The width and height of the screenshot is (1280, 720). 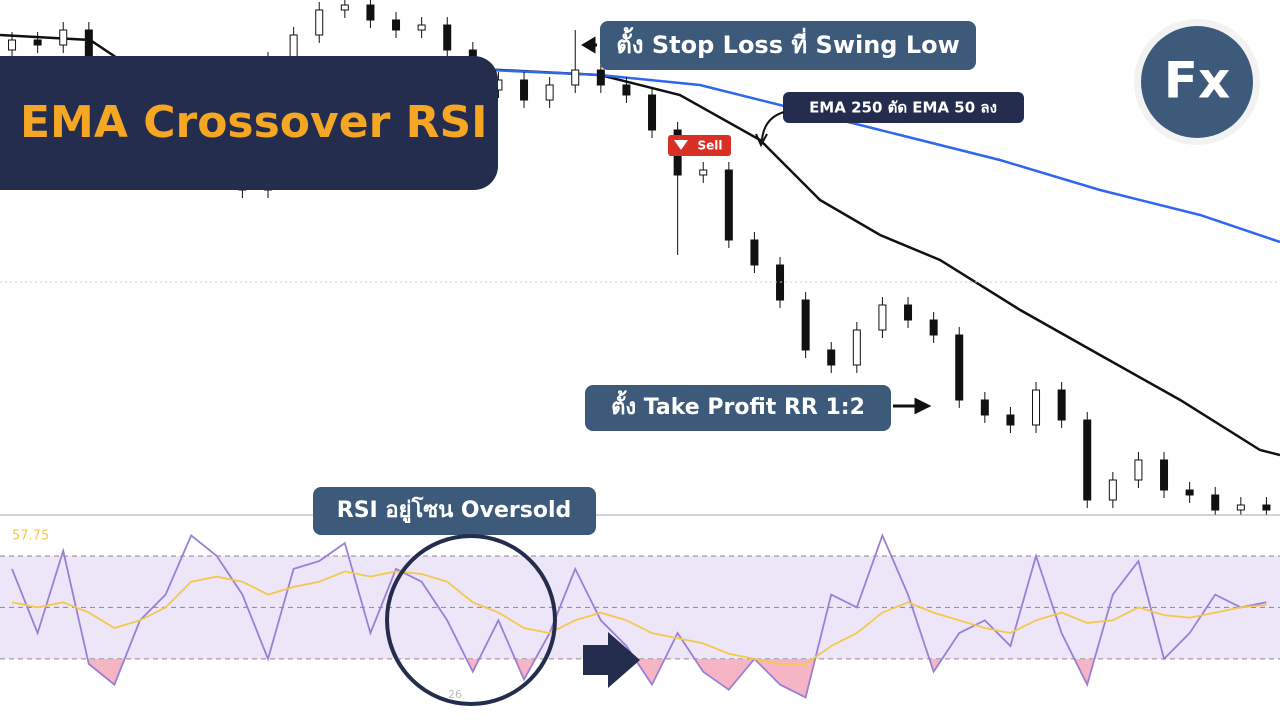 I want to click on stop-loss-box, so click(x=788, y=45).